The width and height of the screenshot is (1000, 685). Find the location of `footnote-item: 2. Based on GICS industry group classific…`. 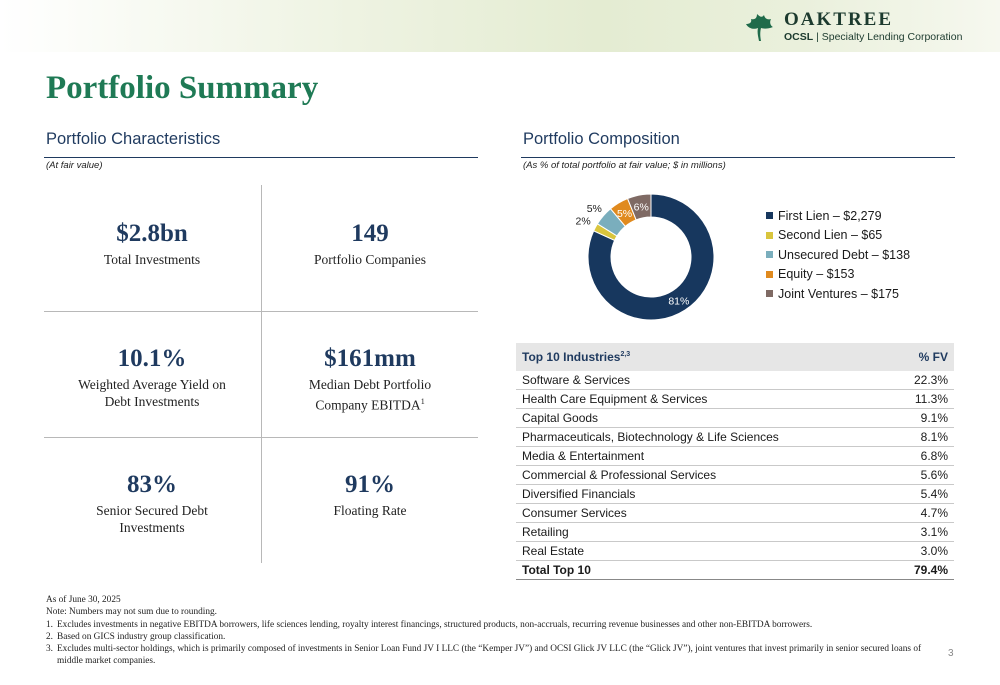

footnote-item: 2. Based on GICS industry group classific… is located at coordinates (496, 637).